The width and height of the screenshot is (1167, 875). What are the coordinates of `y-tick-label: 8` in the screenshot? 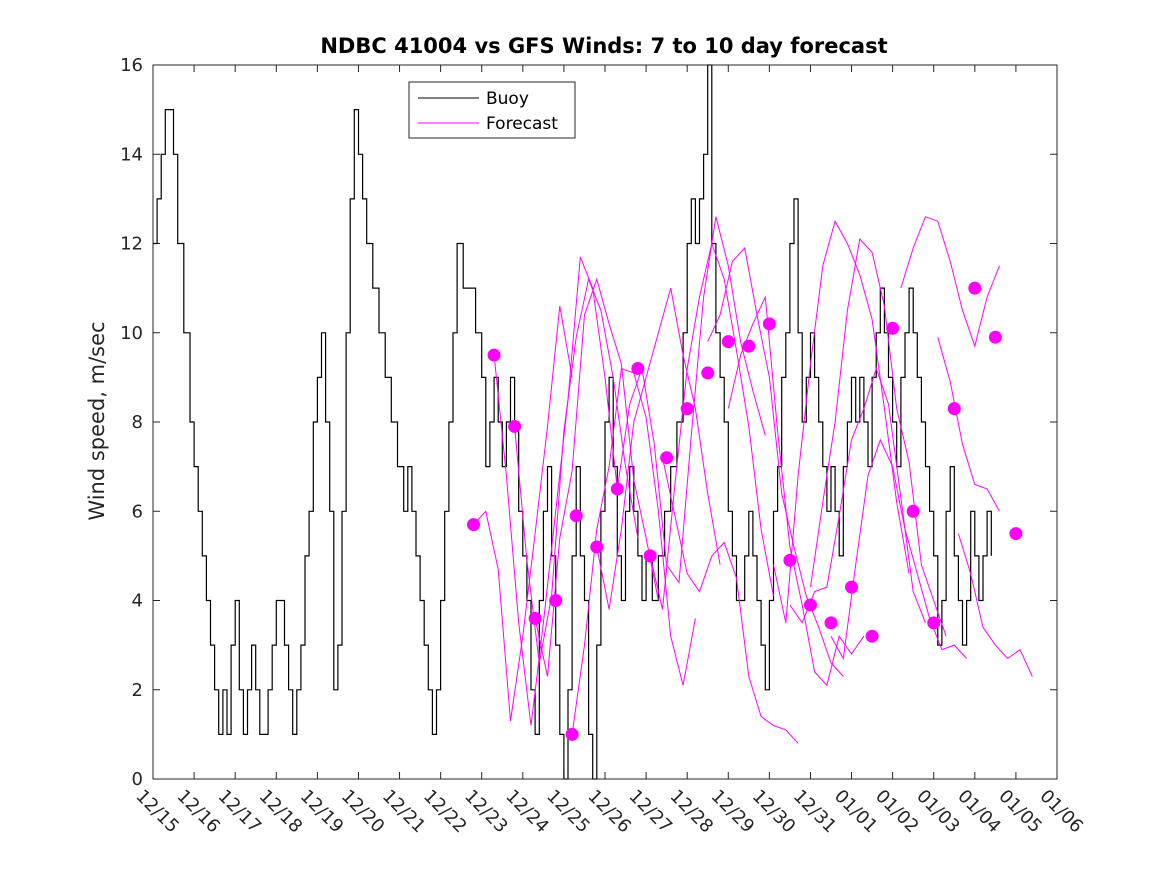 It's located at (137, 422).